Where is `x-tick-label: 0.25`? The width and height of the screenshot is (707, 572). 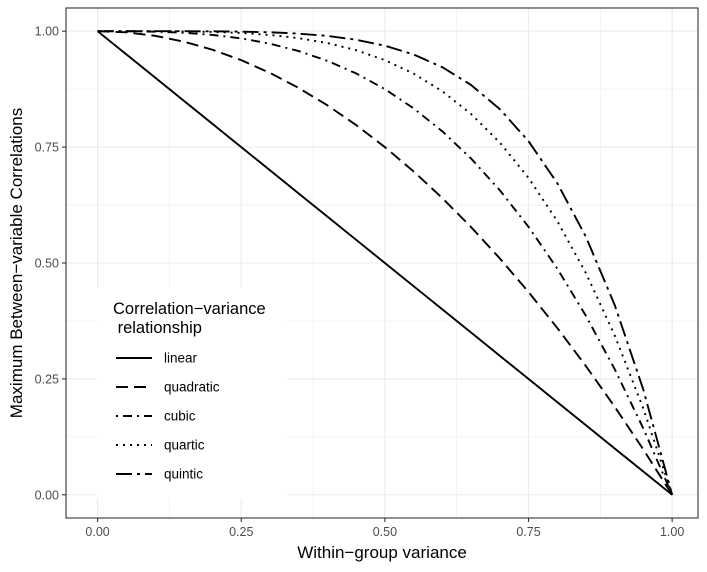
x-tick-label: 0.25 is located at coordinates (241, 532).